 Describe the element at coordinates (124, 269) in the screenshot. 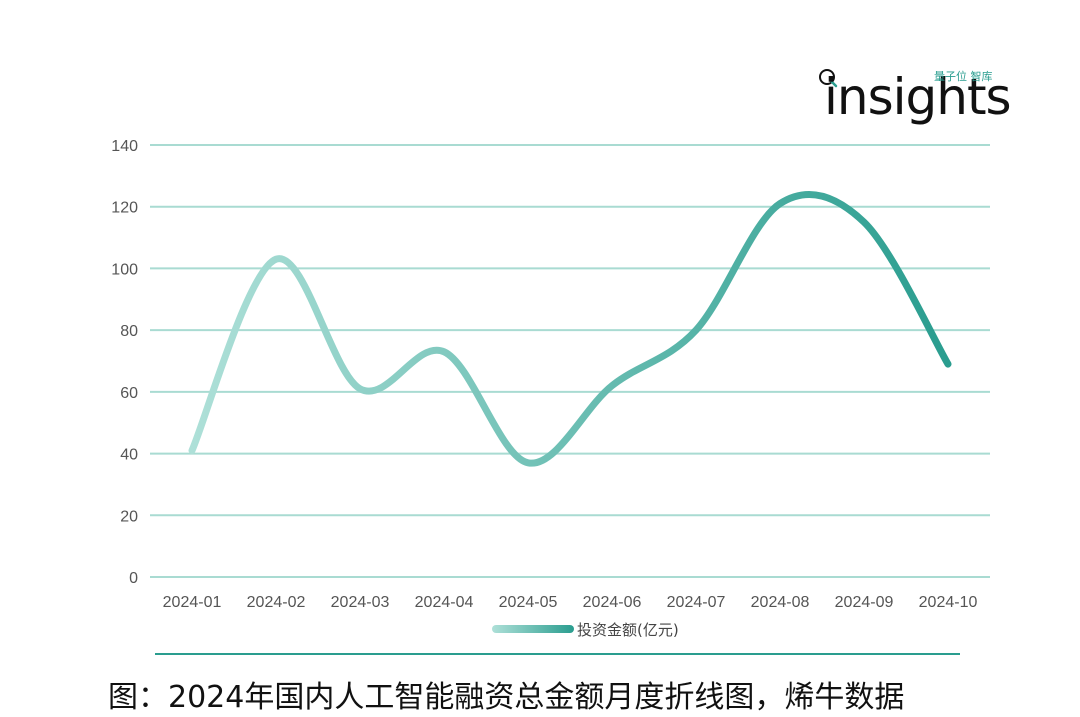

I see `y-tick-label: 100` at that location.